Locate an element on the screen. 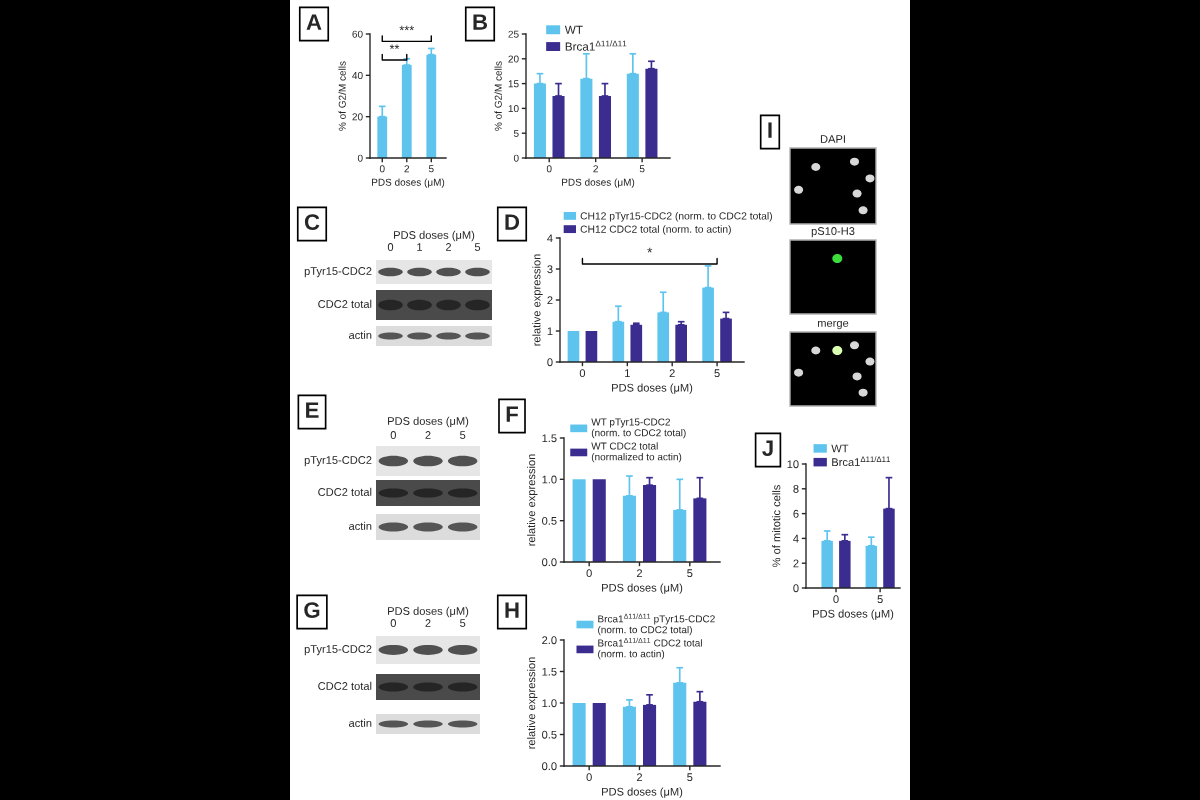 The height and width of the screenshot is (800, 1200). text: G is located at coordinates (312, 610).